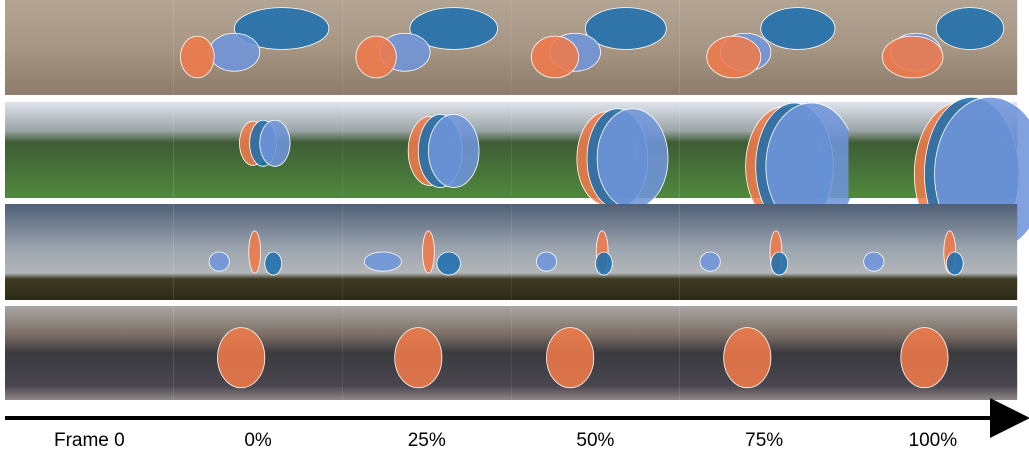 This screenshot has height=454, width=1029. Describe the element at coordinates (595, 440) in the screenshot. I see `column-label: 50%` at that location.